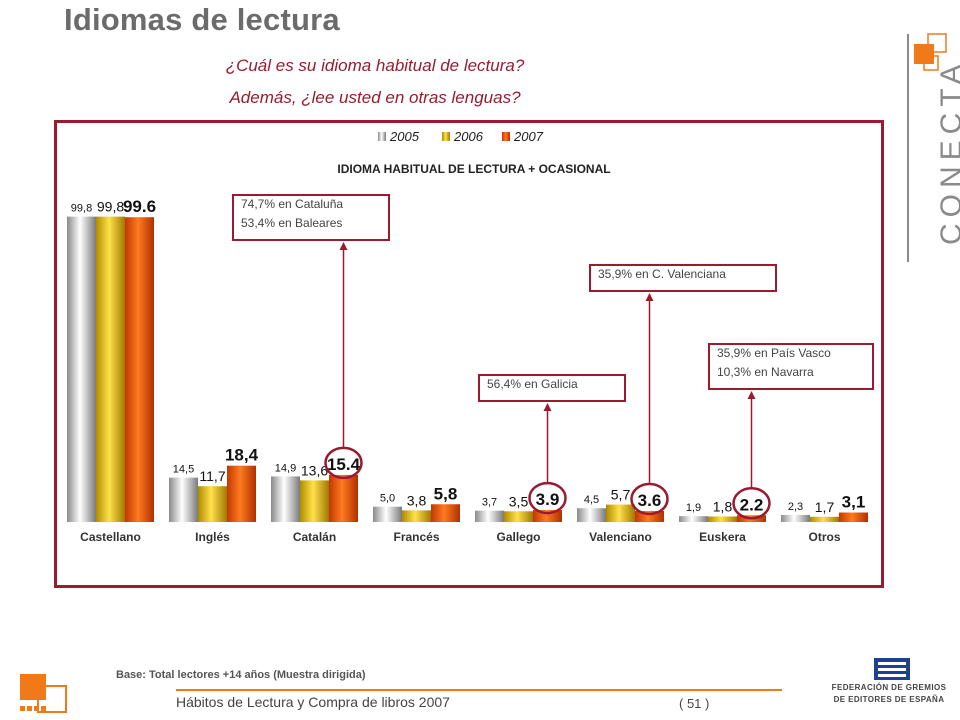  Describe the element at coordinates (930, 52) in the screenshot. I see `conecta-logo-icon` at that location.